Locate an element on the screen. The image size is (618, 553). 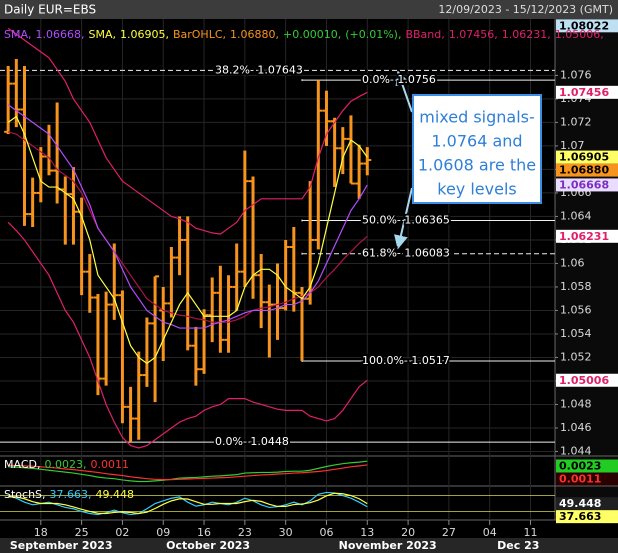
legend-entry: 1.06905, is located at coordinates (144, 34).